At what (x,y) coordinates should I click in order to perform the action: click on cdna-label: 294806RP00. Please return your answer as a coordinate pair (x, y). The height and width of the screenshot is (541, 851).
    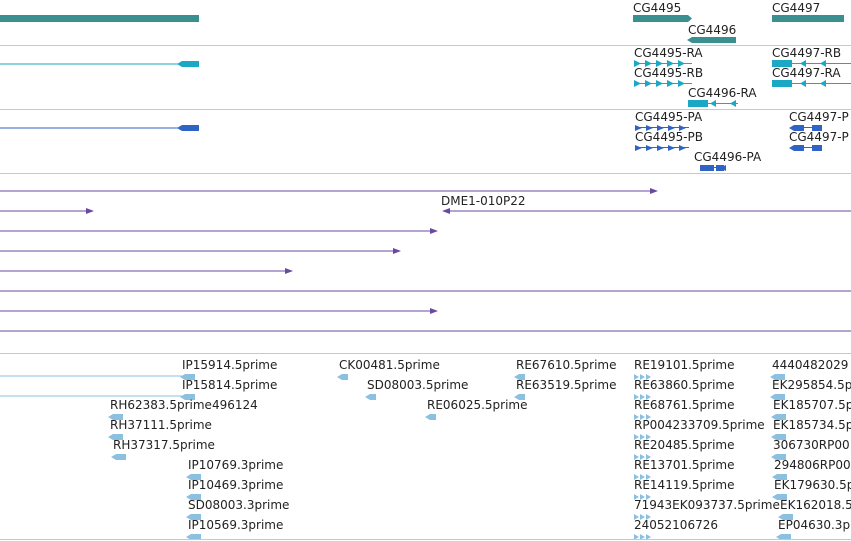
    Looking at the image, I should click on (812, 465).